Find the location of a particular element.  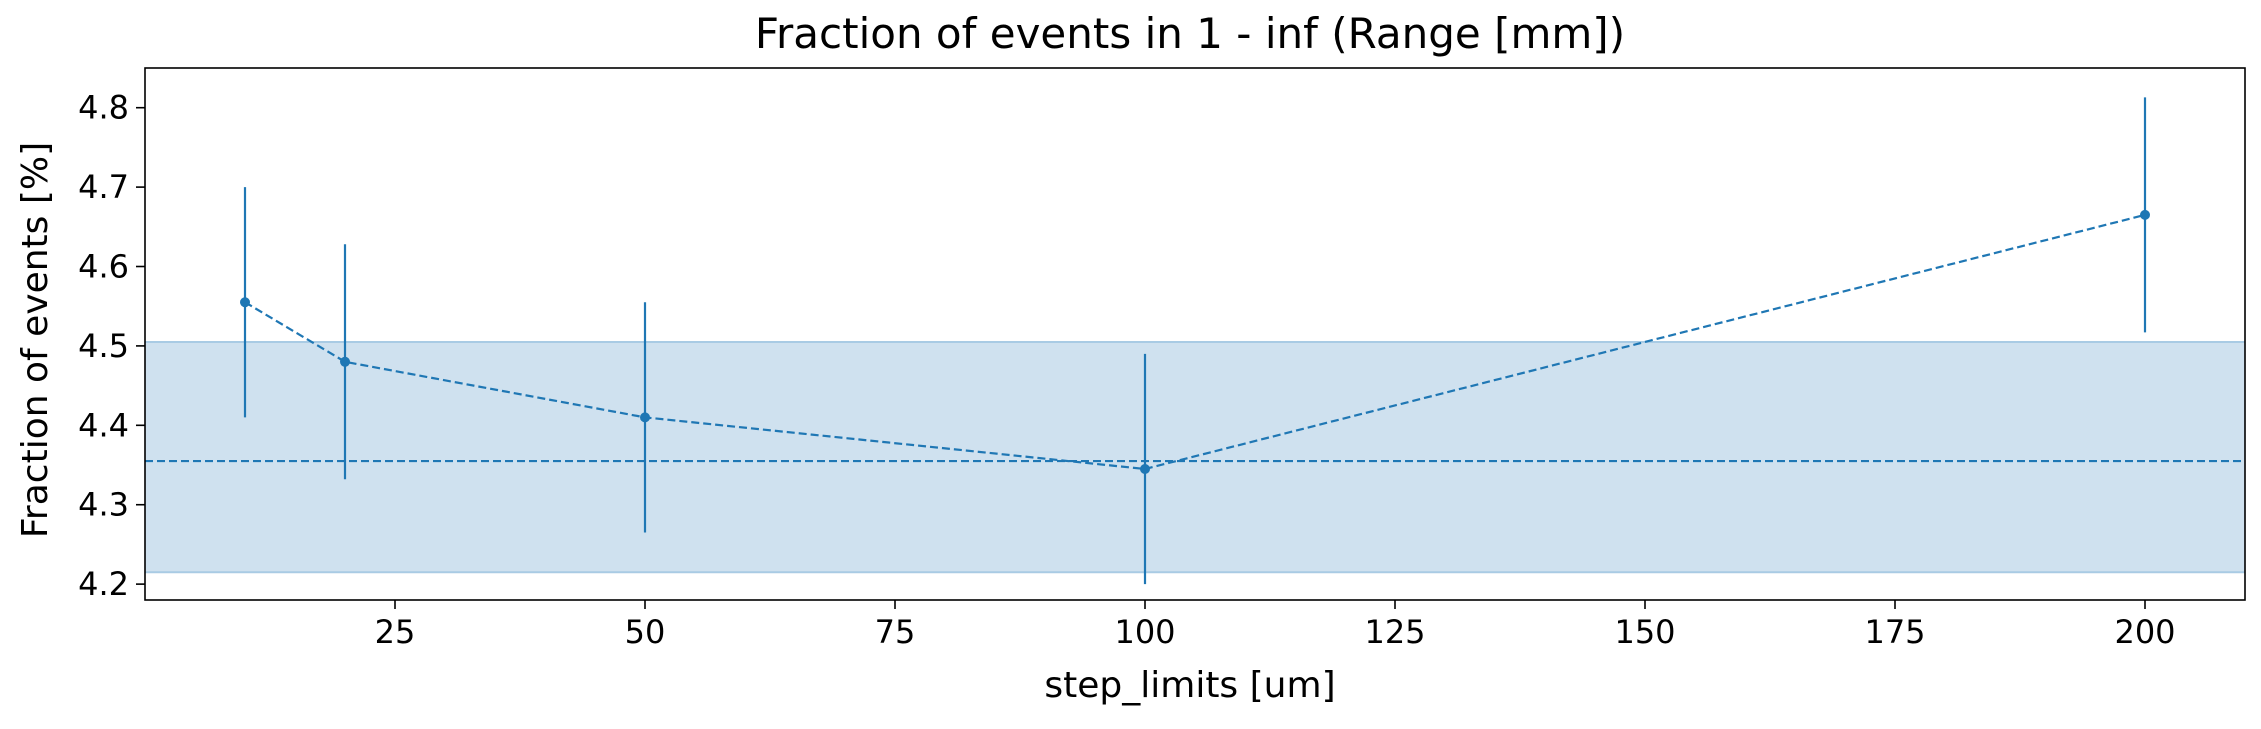

x-tick-label: 200 is located at coordinates (2144, 632).